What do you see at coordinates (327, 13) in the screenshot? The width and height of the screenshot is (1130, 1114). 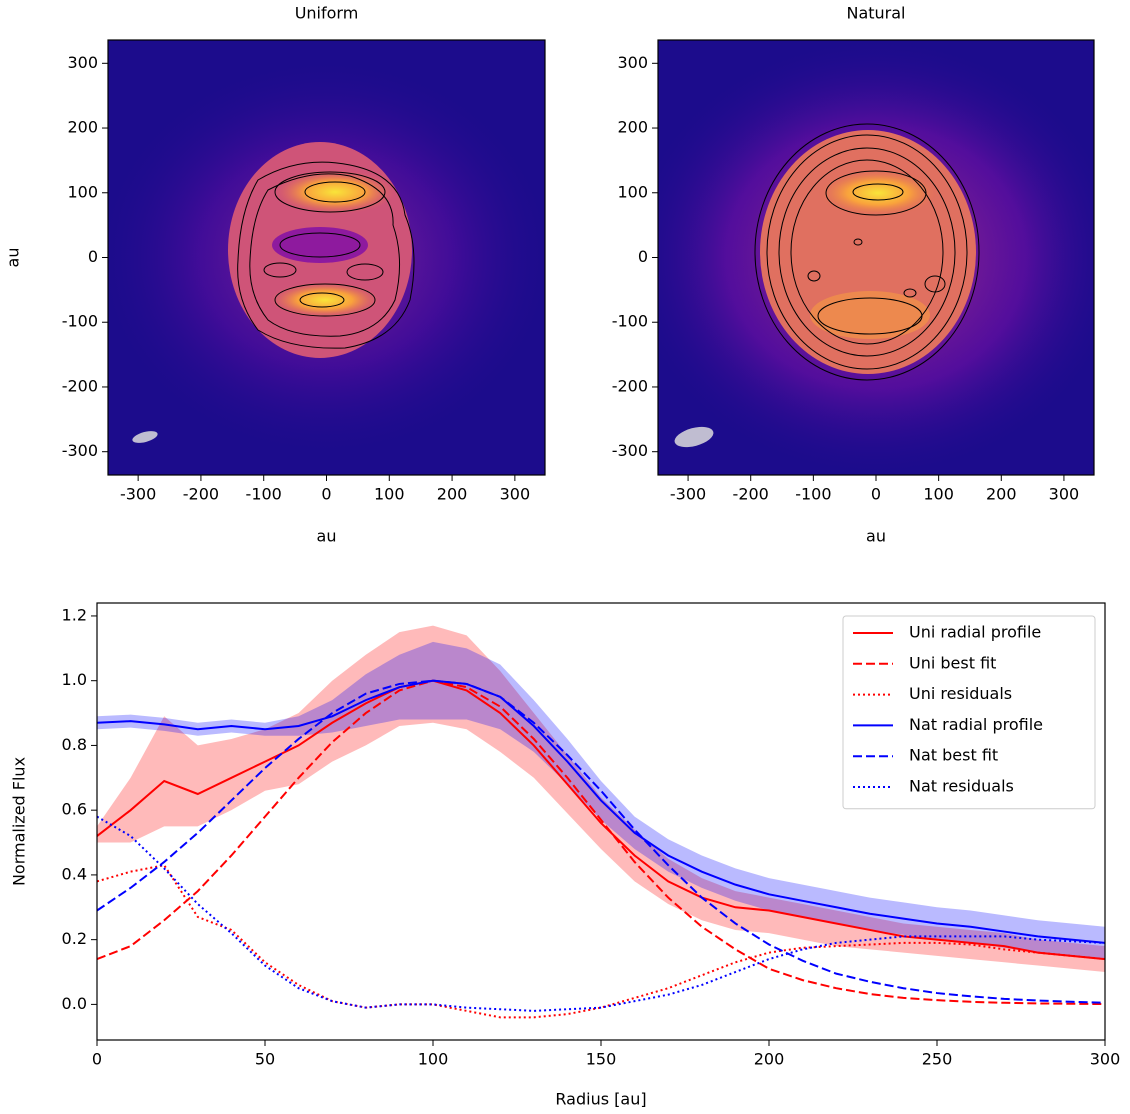 I see `panel-title: Uniform` at bounding box center [327, 13].